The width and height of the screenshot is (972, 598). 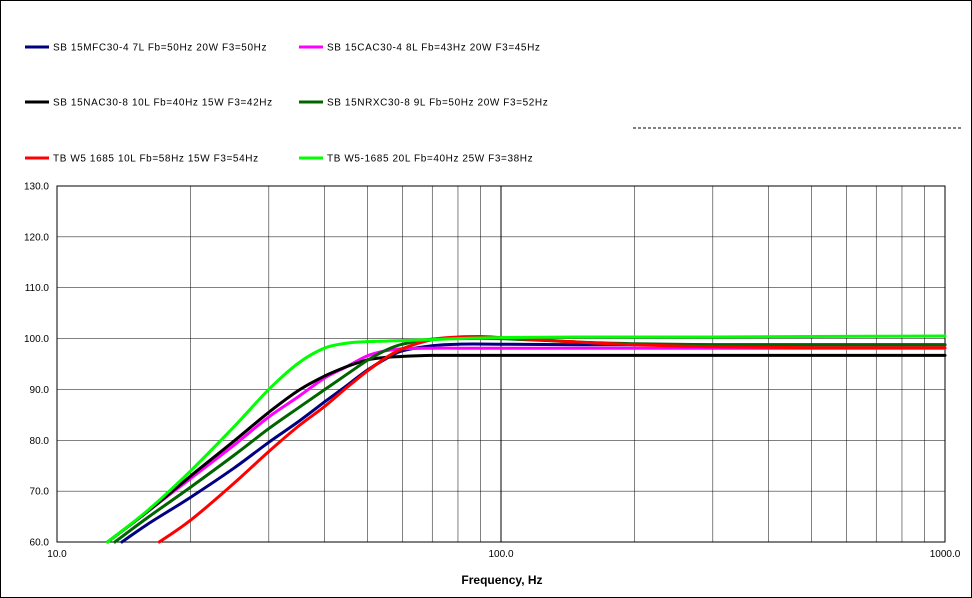 I want to click on x-tick-label: 10.0, so click(x=57, y=554).